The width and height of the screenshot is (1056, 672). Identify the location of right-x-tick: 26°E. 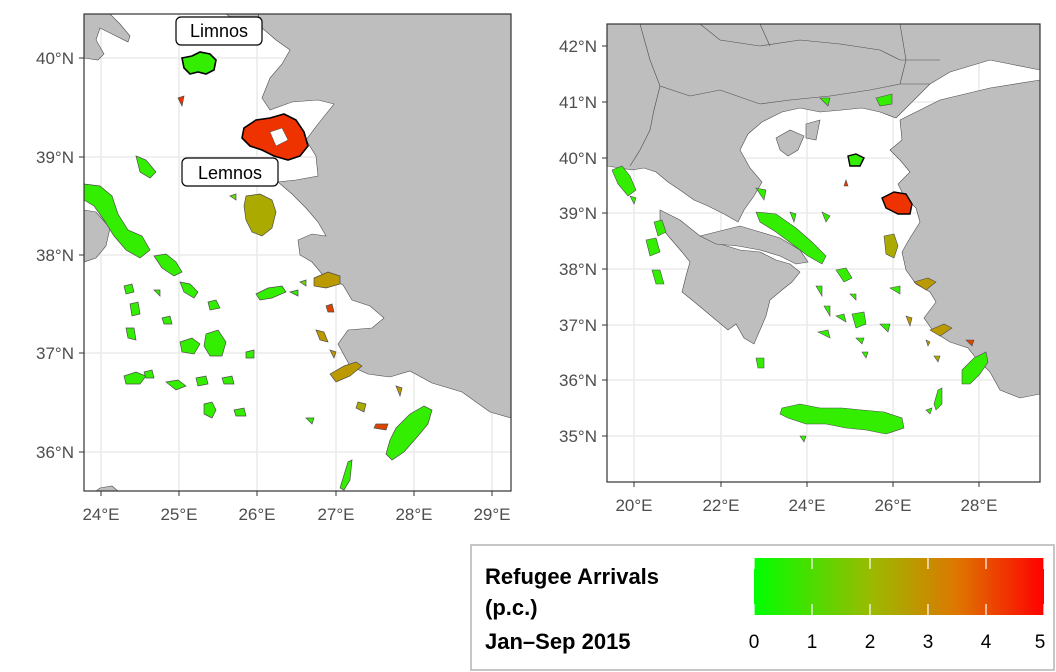
(892, 505).